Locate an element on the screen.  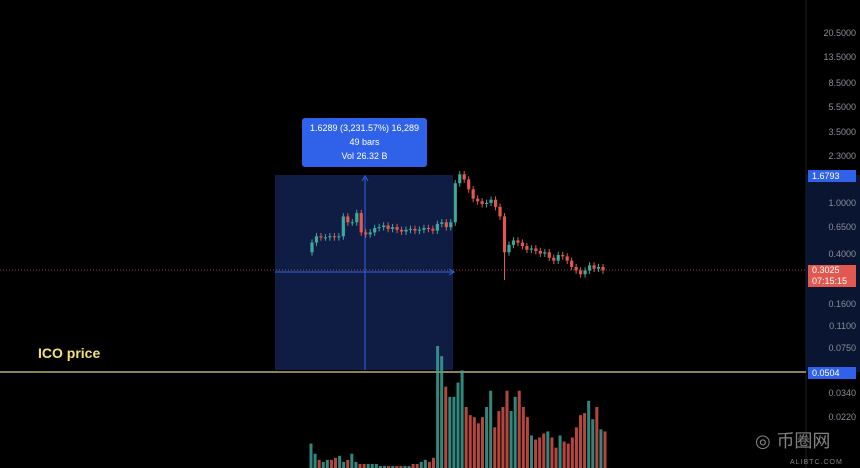
watermark-icon: ◎ is located at coordinates (766, 441).